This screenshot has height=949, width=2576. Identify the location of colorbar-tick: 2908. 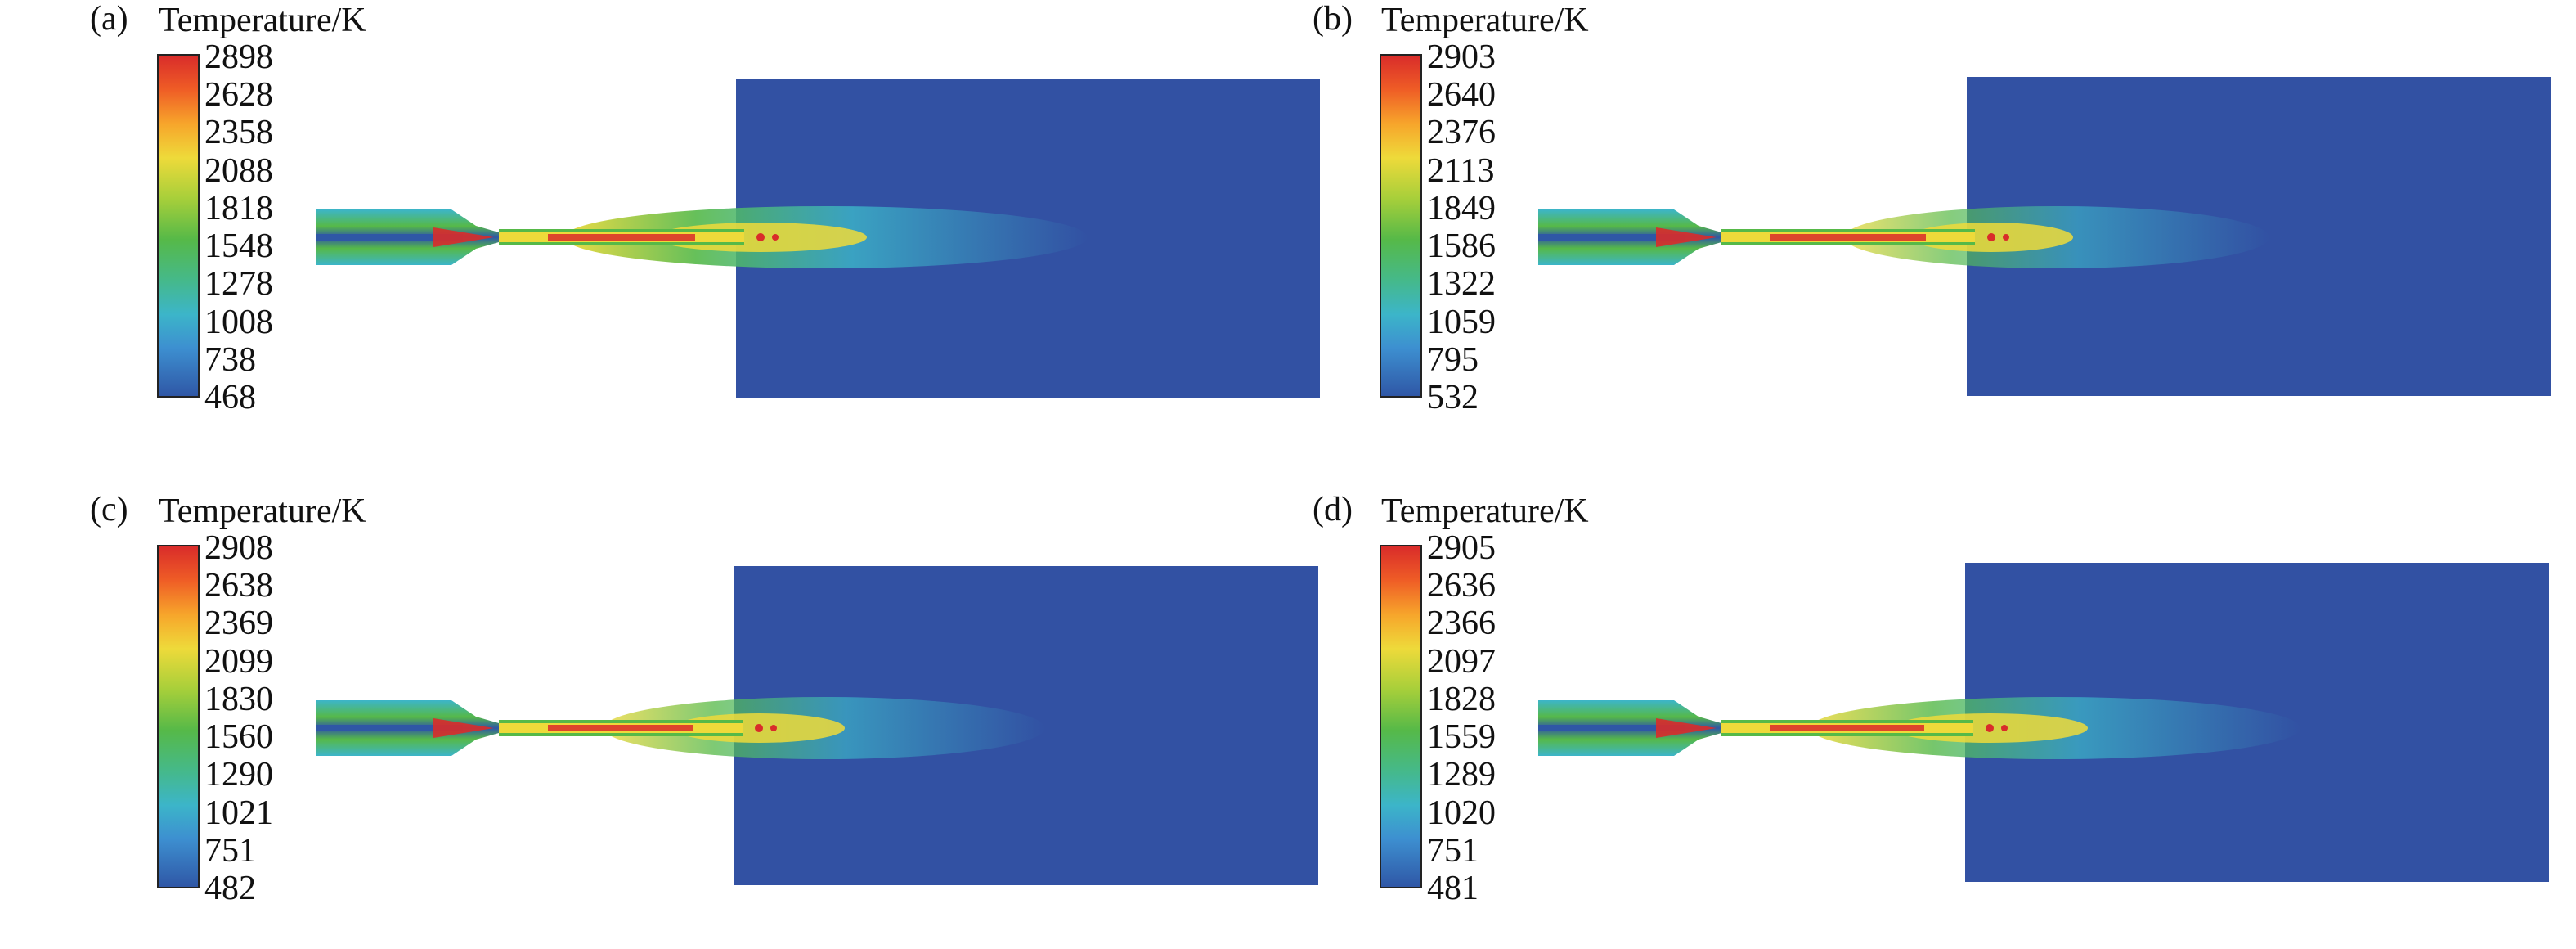
(239, 548).